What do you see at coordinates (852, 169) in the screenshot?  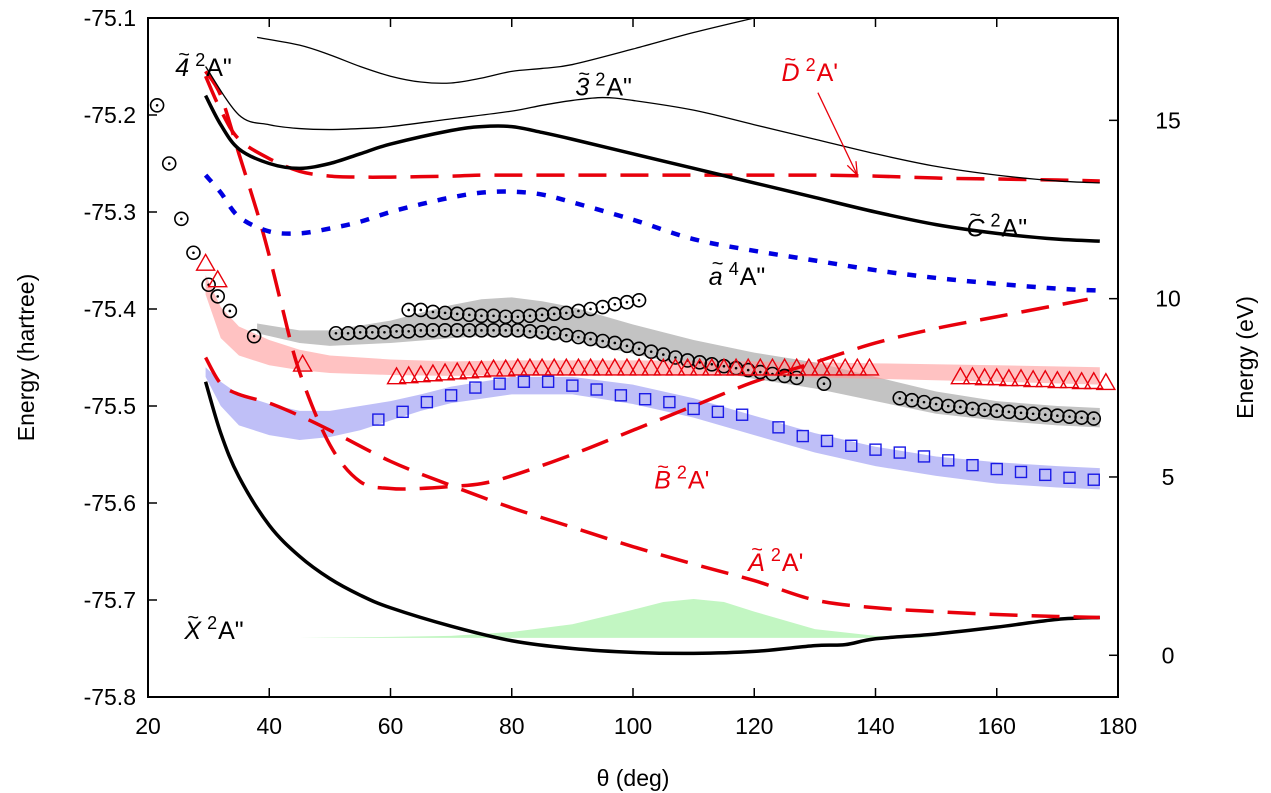 I see `annotation-arrow-head` at bounding box center [852, 169].